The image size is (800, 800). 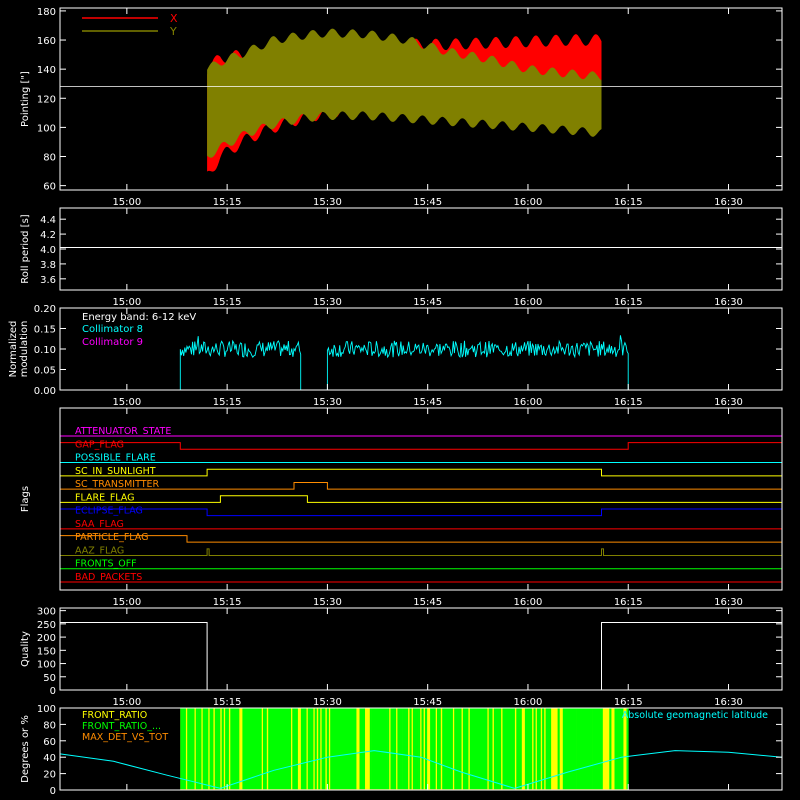 I want to click on flag-line-particle-flag, so click(x=421, y=539).